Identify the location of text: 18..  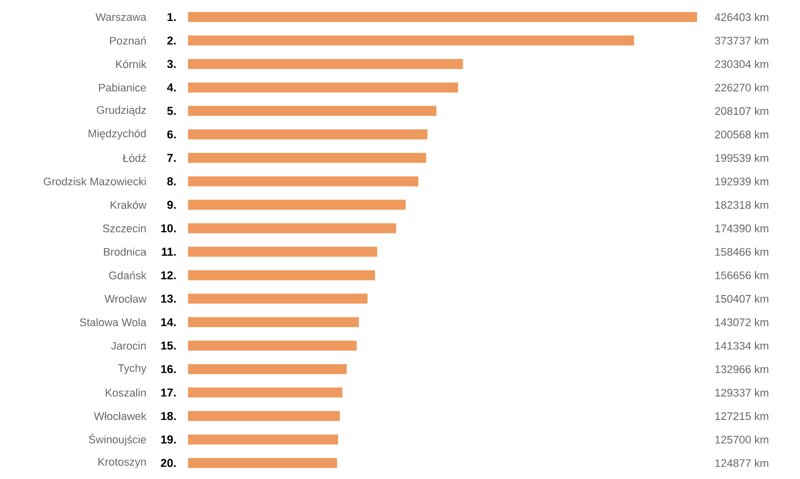
(168, 416).